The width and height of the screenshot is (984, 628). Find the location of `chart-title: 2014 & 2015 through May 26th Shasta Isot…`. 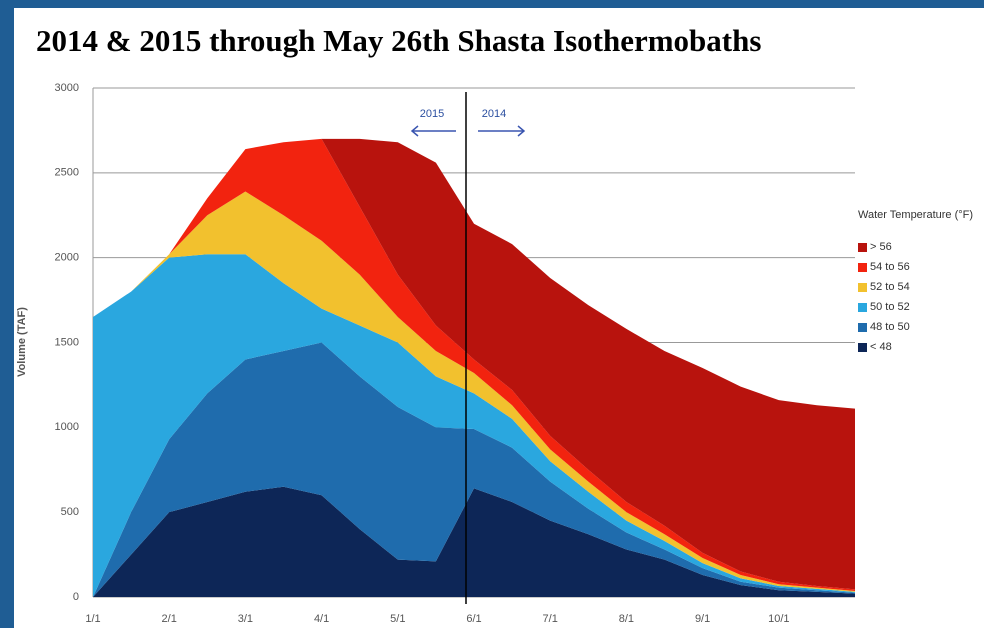

chart-title: 2014 & 2015 through May 26th Shasta Isot… is located at coordinates (398, 40).